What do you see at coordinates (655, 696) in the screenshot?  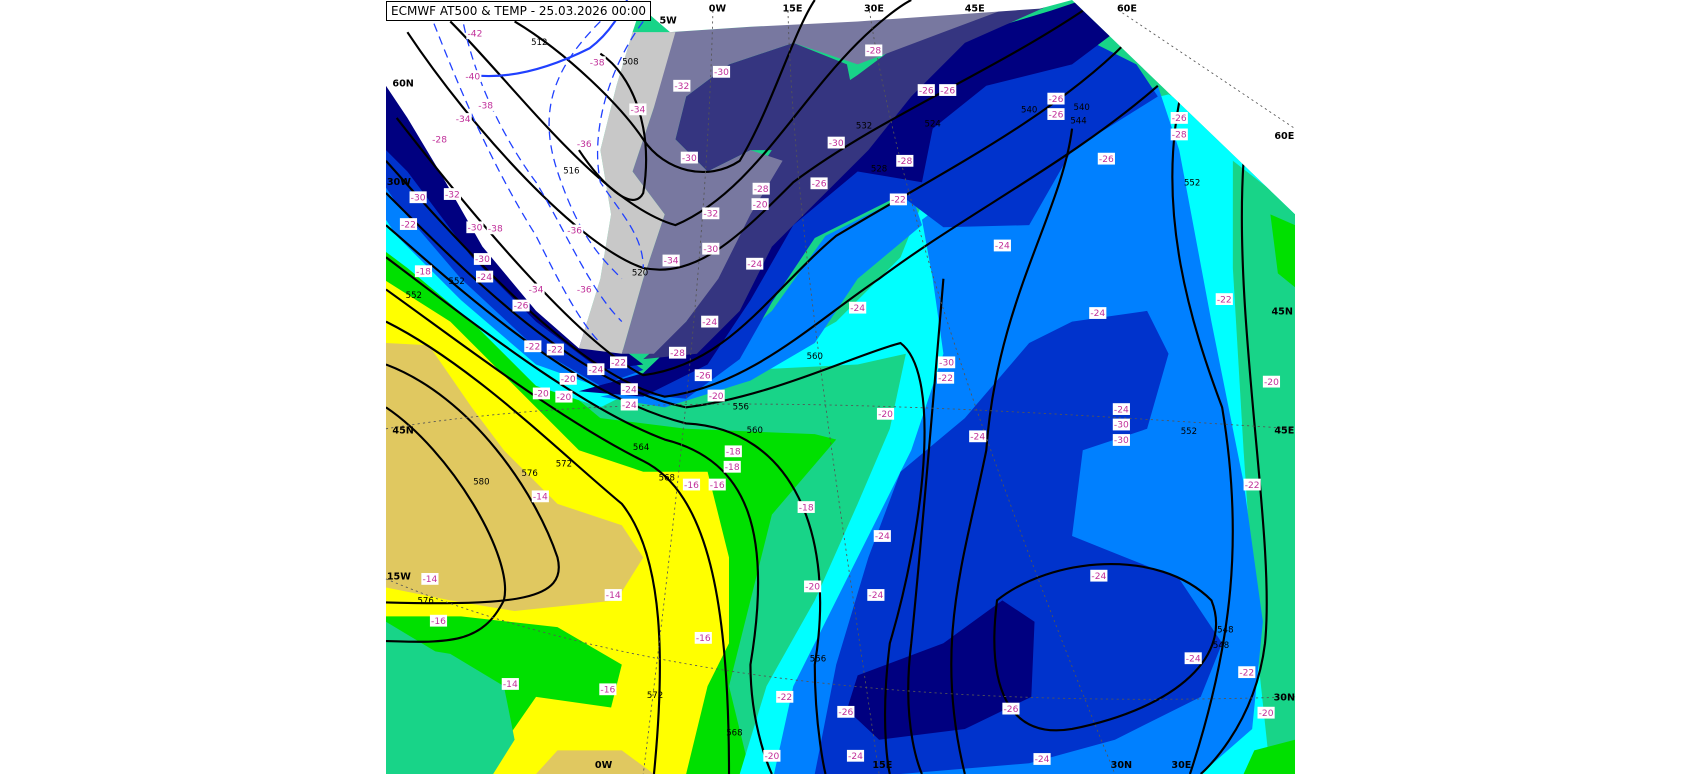 I see `contour-label: 572` at bounding box center [655, 696].